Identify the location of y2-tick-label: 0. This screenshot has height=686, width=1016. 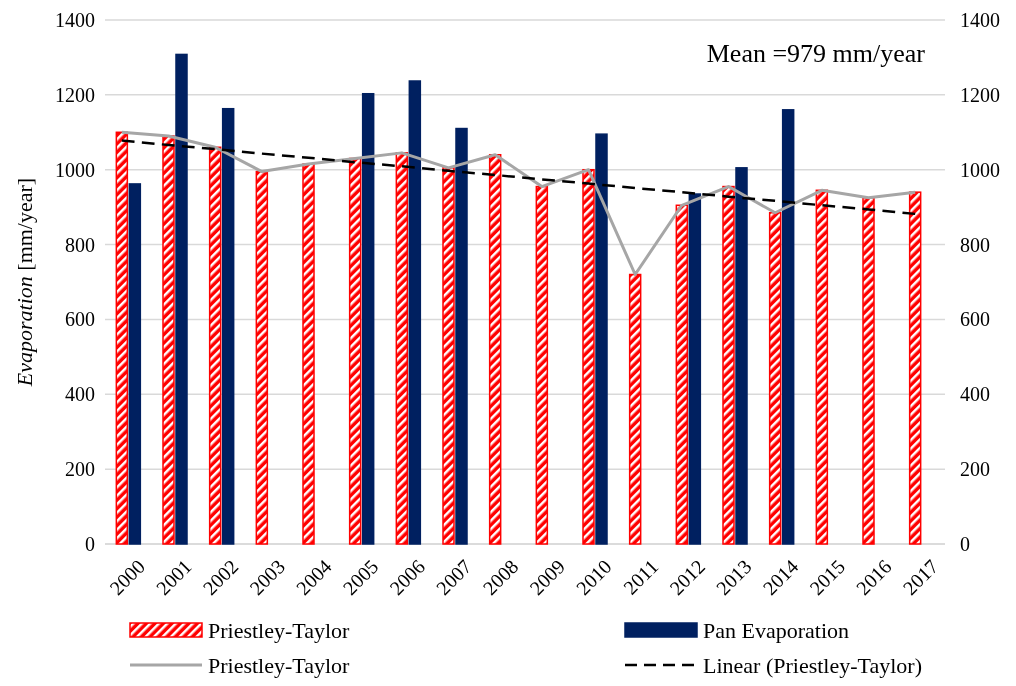
(965, 544).